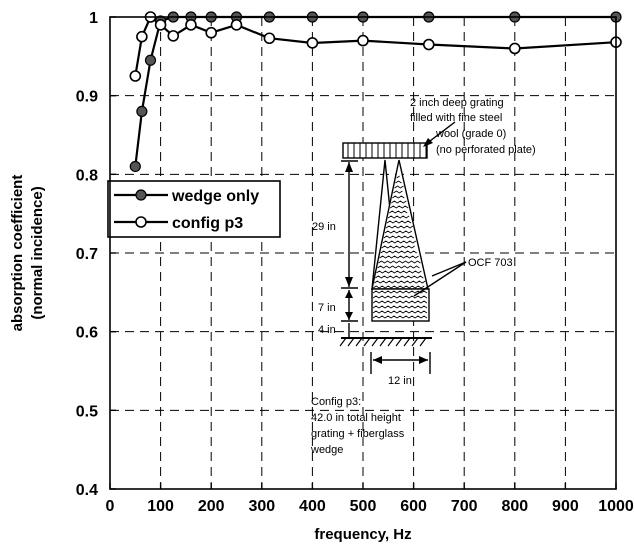 This screenshot has height=552, width=634. I want to click on dim-7-label: 7 in, so click(327, 308).